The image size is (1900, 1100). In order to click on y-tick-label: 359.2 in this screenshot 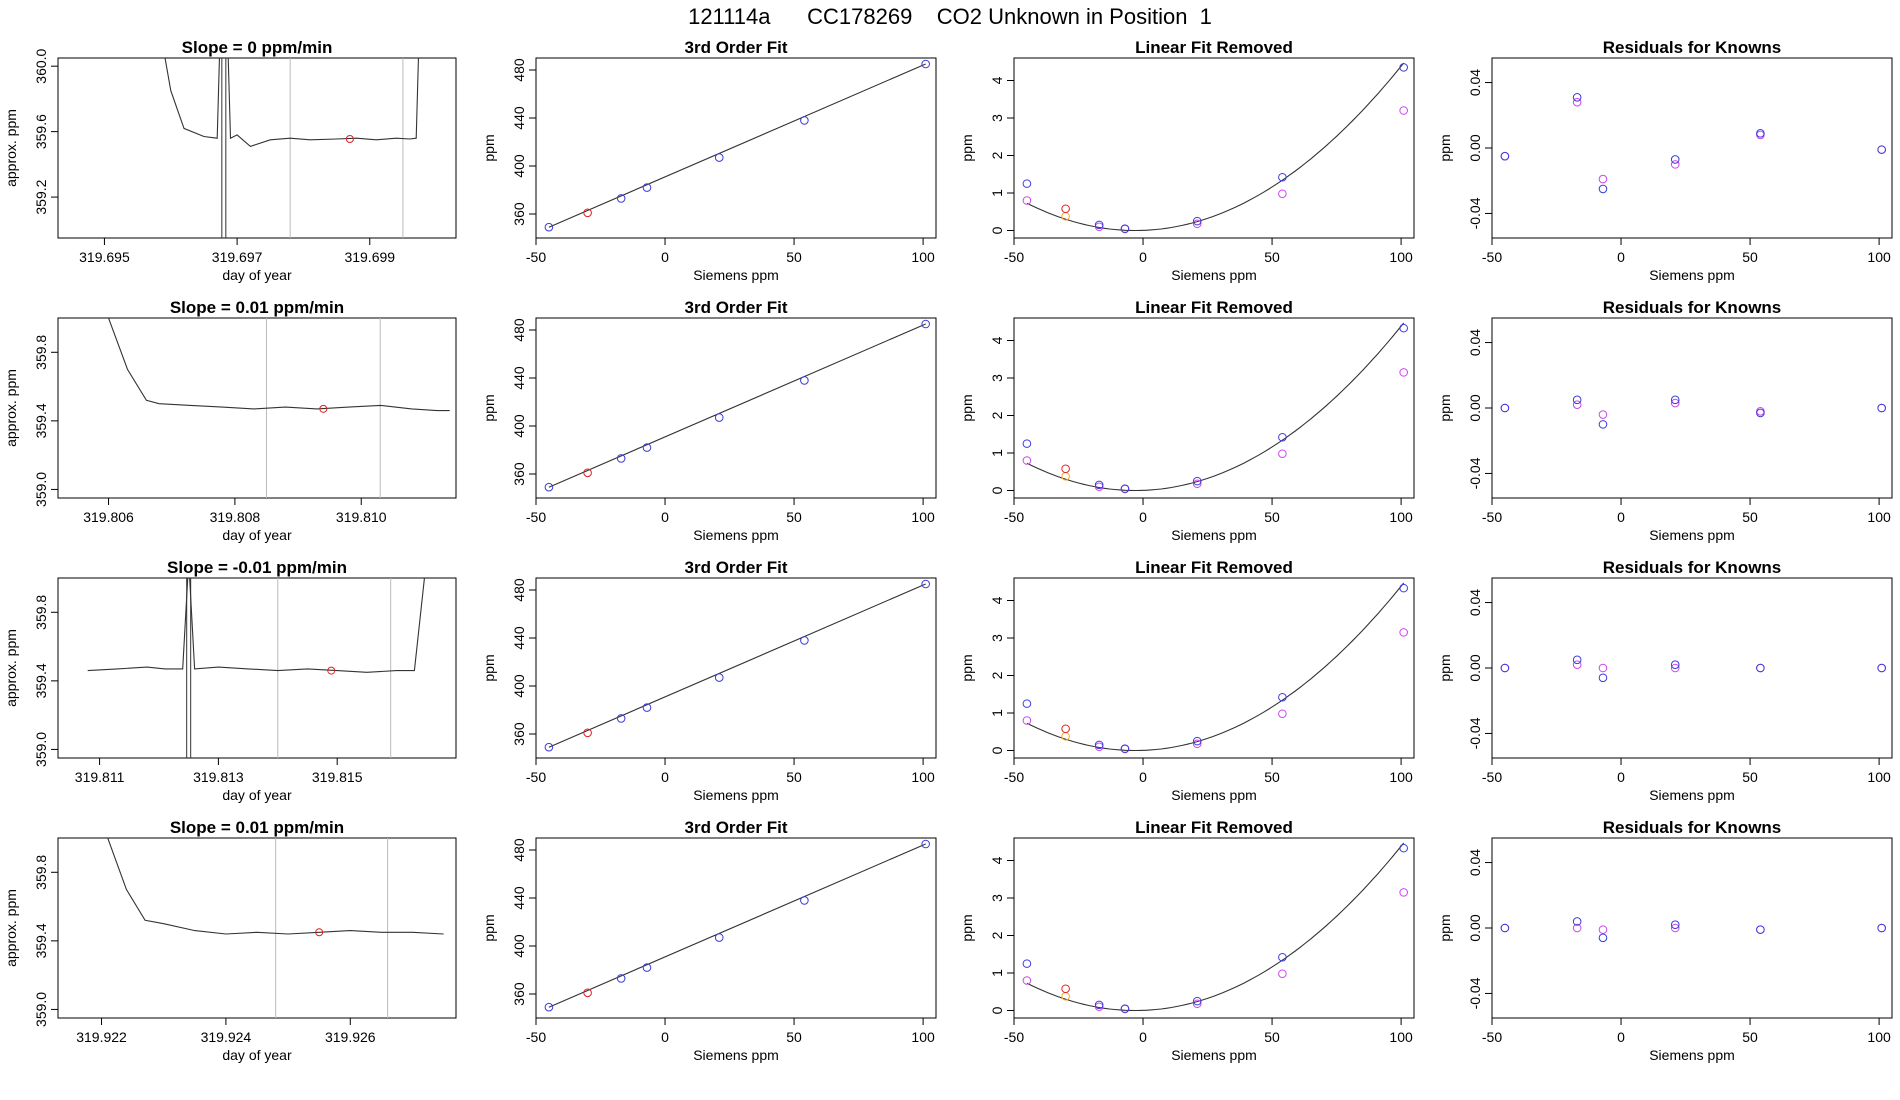, I will do `click(41, 196)`.